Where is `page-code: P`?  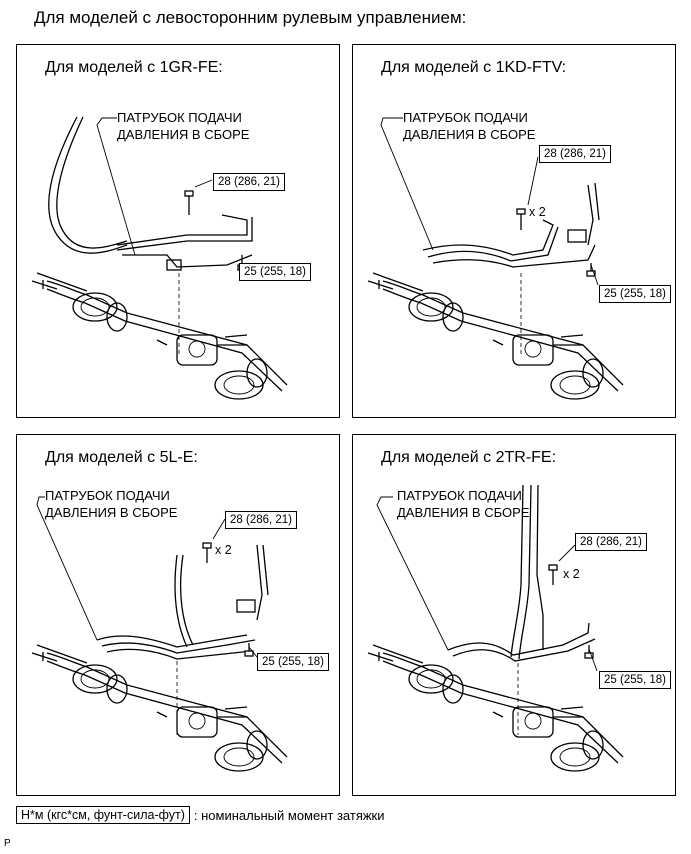
page-code: P is located at coordinates (7, 843).